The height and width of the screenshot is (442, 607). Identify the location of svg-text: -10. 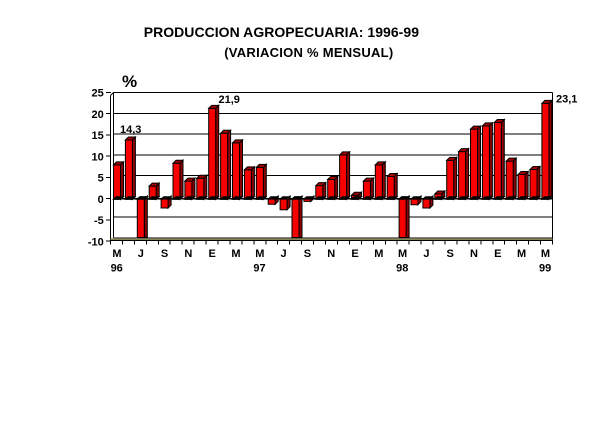
(96, 242).